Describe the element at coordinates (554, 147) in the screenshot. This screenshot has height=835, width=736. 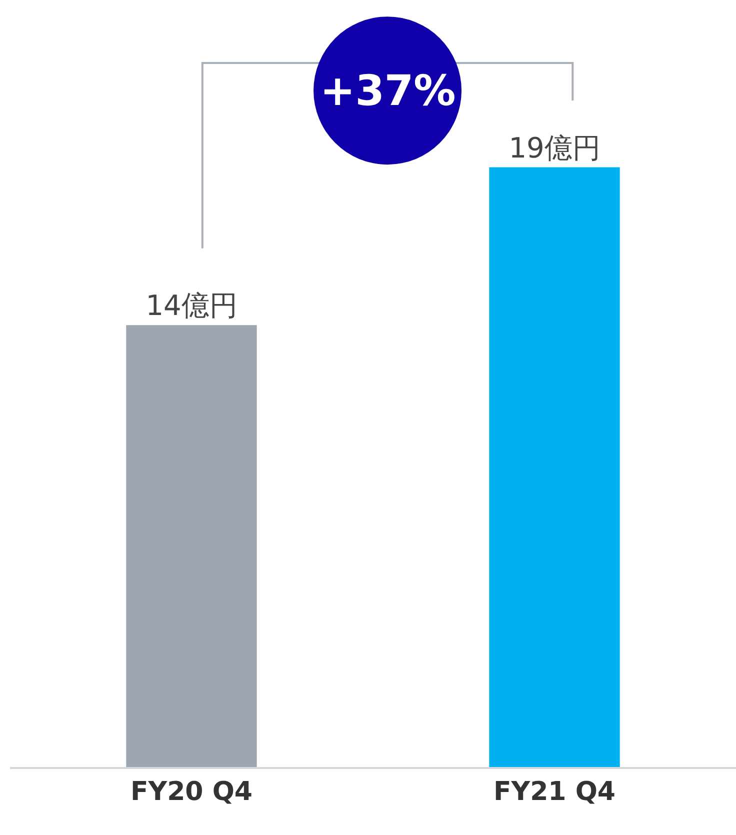
I see `data-label: 19億円` at that location.